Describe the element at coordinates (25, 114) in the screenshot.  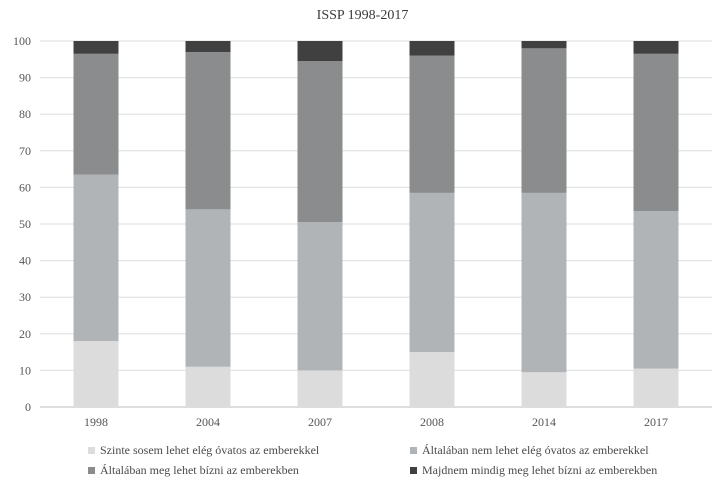
I see `y-tick-label: 80` at that location.